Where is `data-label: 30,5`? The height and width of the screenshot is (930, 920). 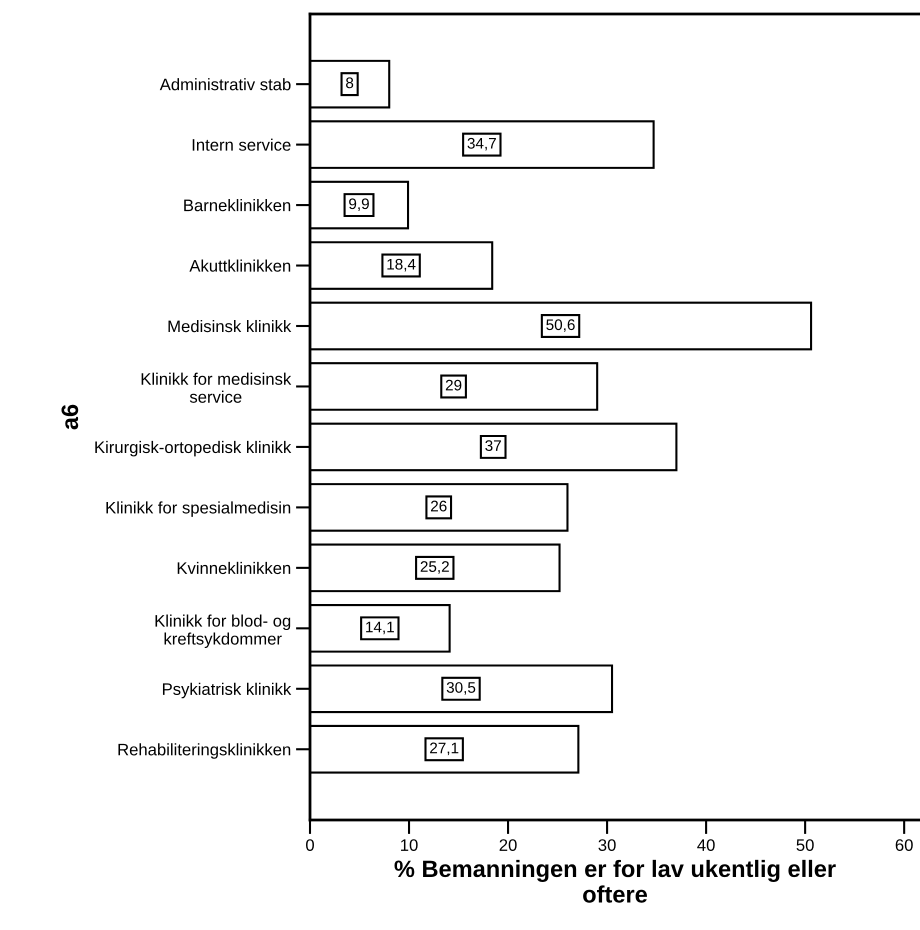
data-label: 30,5 is located at coordinates (461, 688).